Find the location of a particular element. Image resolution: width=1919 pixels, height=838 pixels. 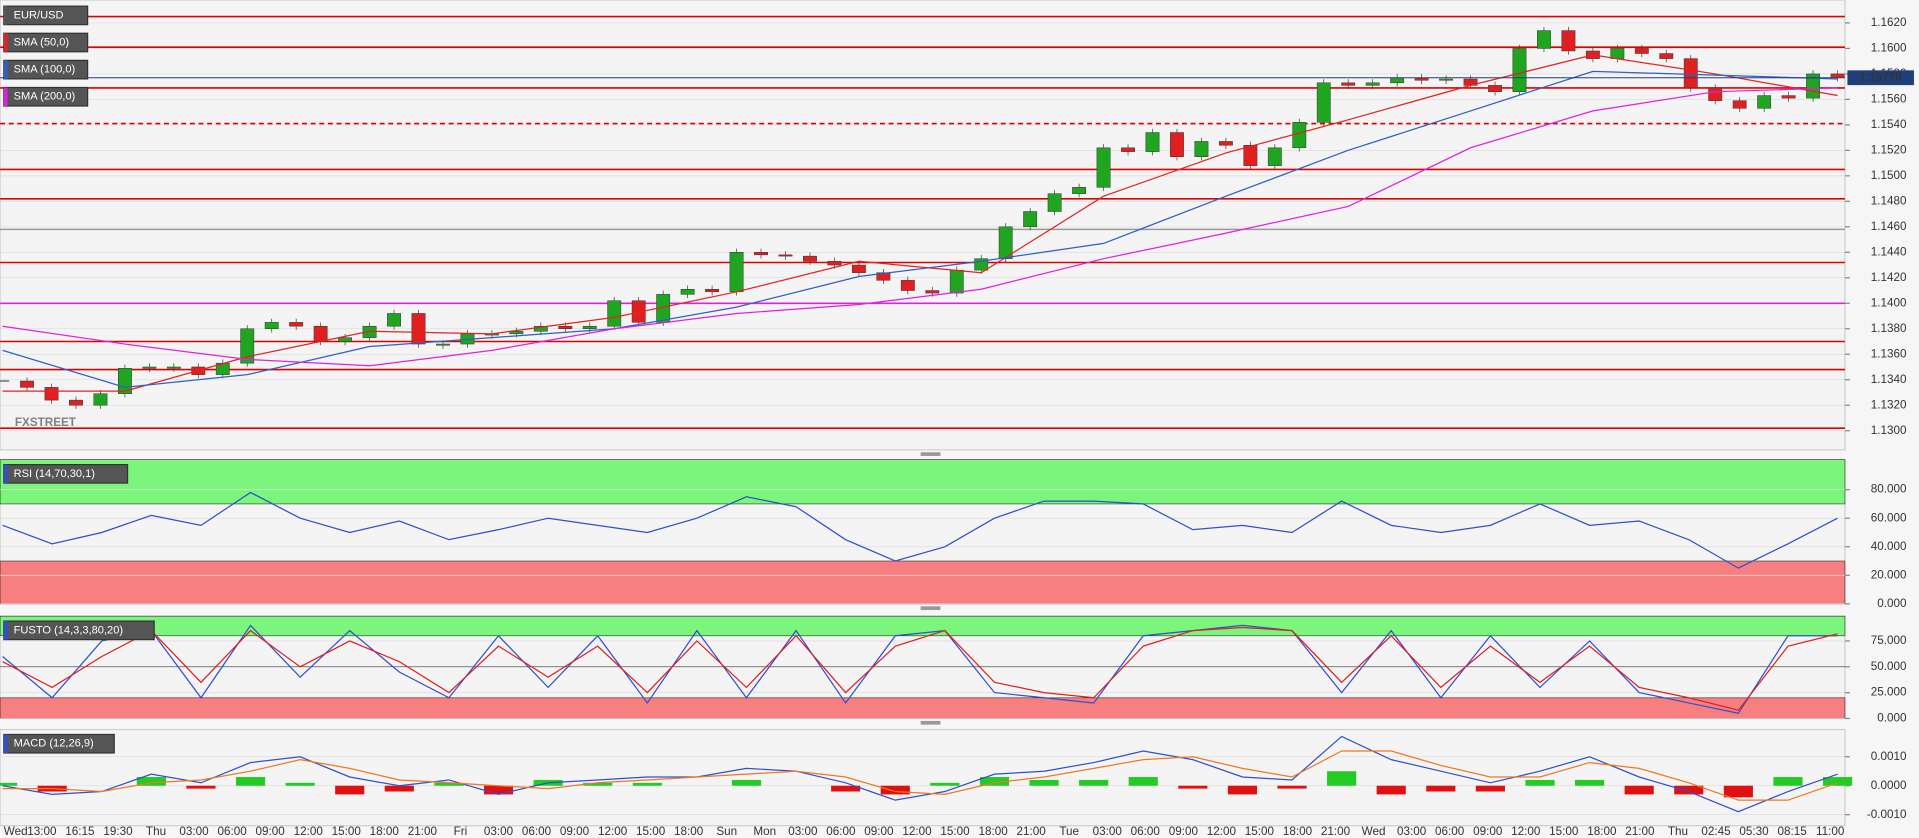

panel-title: FUSTO (14,3,3,80,20) is located at coordinates (68, 630).